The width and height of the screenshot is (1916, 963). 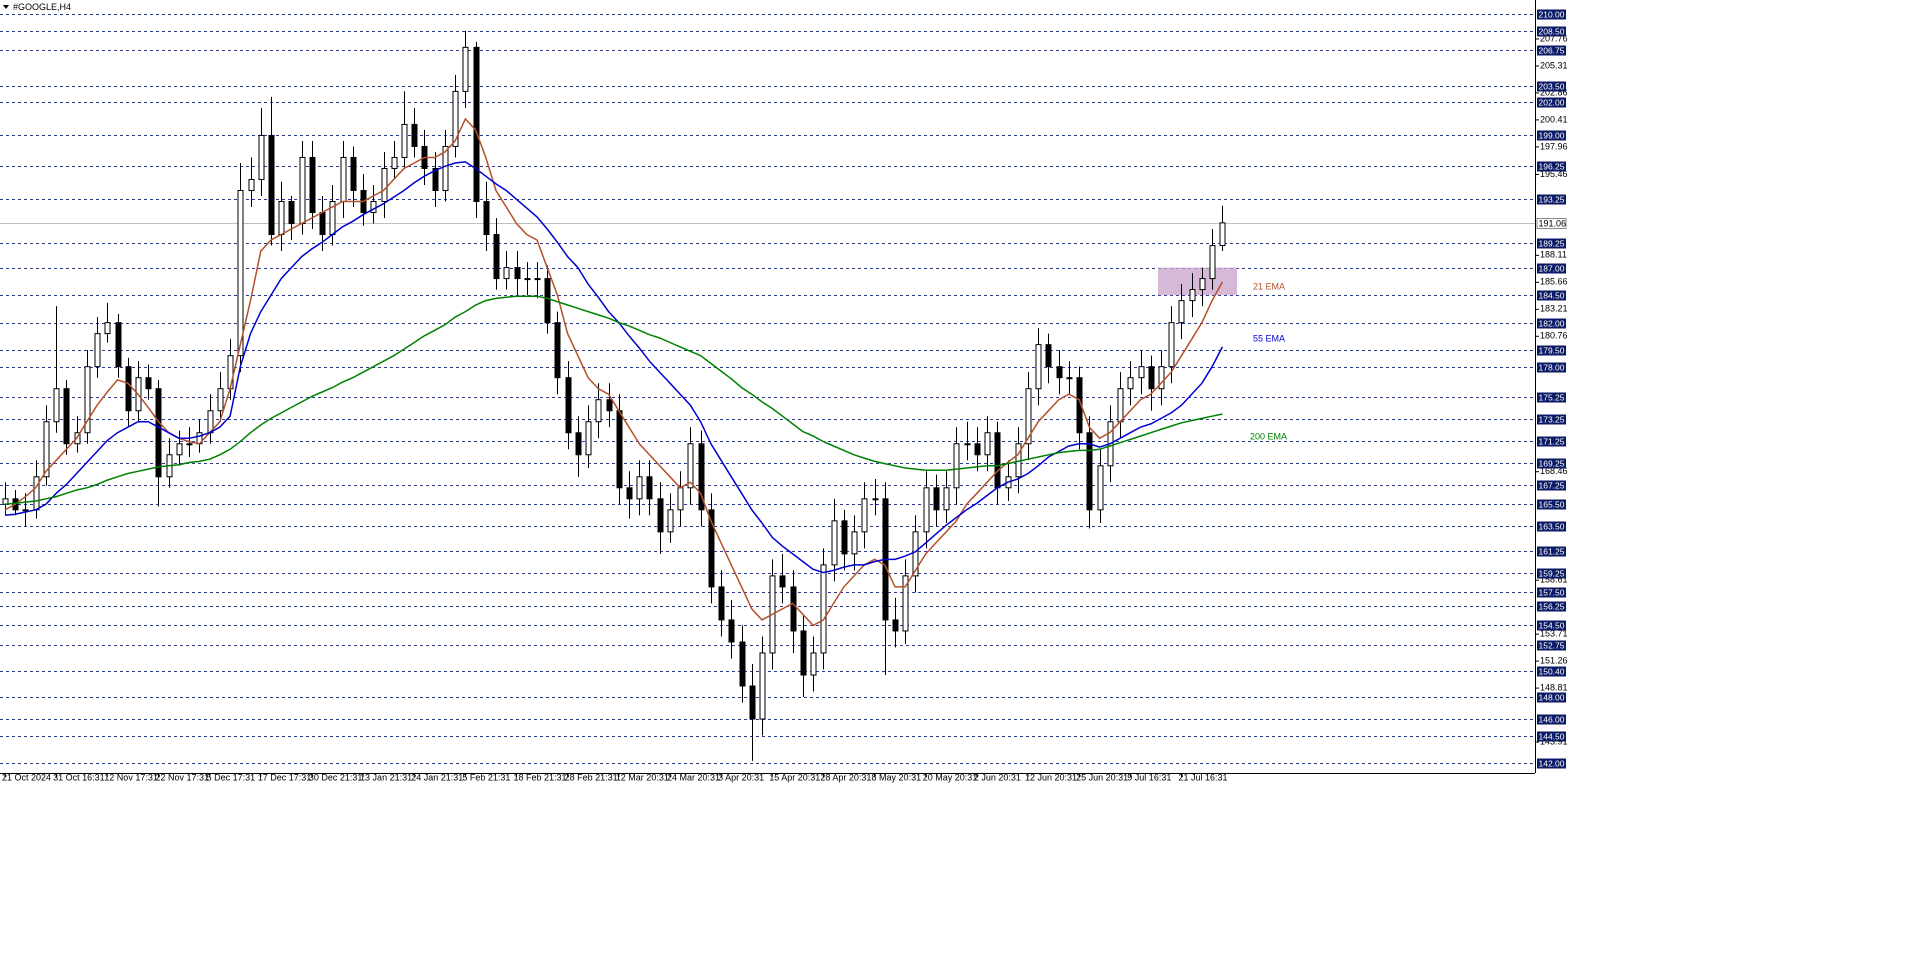 What do you see at coordinates (42, 7) in the screenshot?
I see `chart-title: #GOOGLE,H4` at bounding box center [42, 7].